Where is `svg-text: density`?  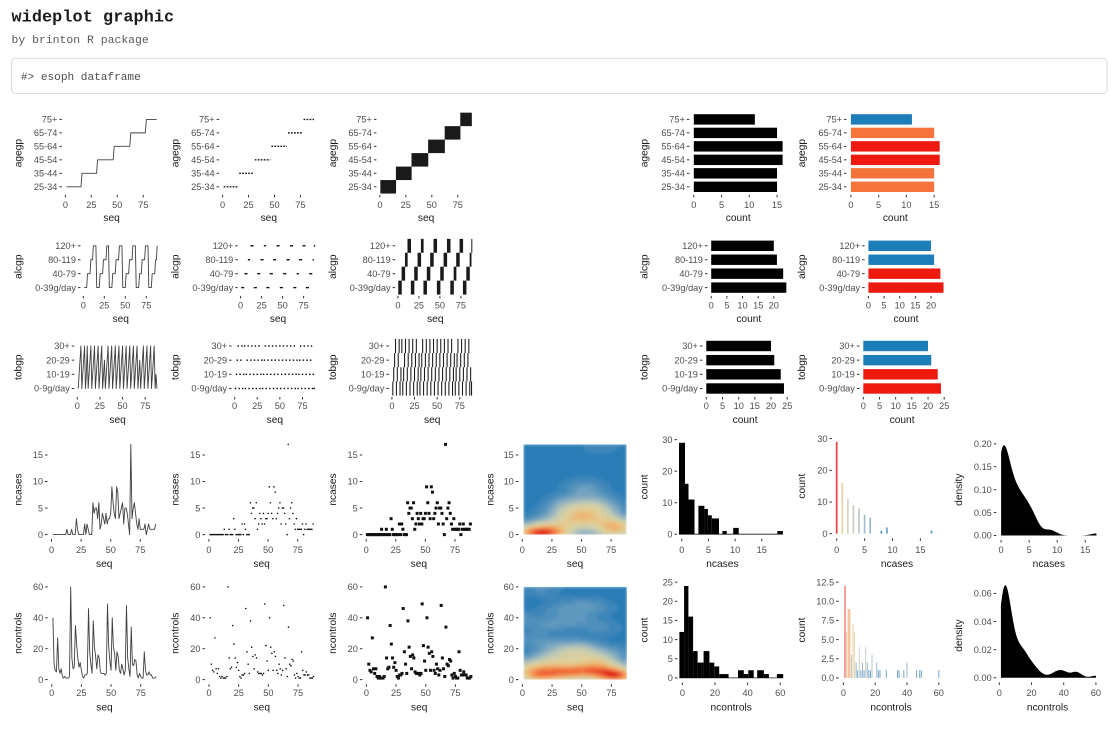 svg-text: density is located at coordinates (959, 635).